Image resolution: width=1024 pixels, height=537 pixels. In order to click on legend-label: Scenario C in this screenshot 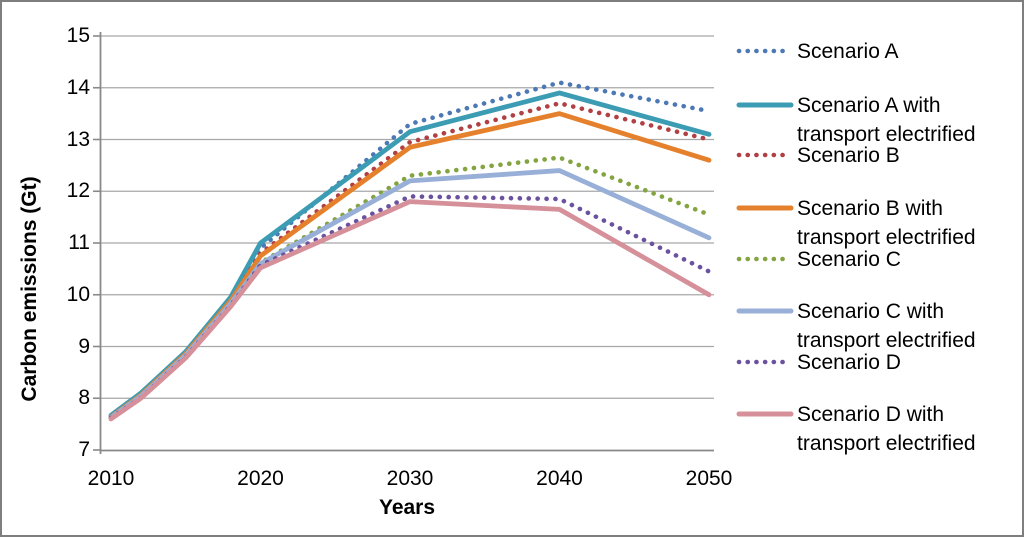, I will do `click(849, 259)`.